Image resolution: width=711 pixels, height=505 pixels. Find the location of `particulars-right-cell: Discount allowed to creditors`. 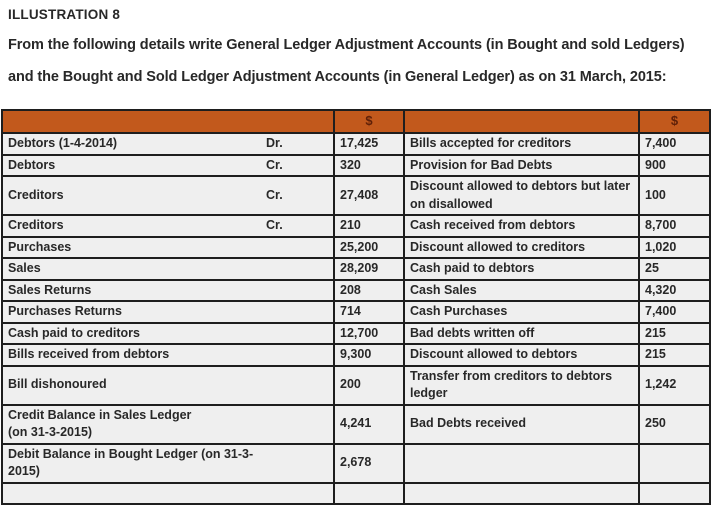

particulars-right-cell: Discount allowed to creditors is located at coordinates (521, 247).